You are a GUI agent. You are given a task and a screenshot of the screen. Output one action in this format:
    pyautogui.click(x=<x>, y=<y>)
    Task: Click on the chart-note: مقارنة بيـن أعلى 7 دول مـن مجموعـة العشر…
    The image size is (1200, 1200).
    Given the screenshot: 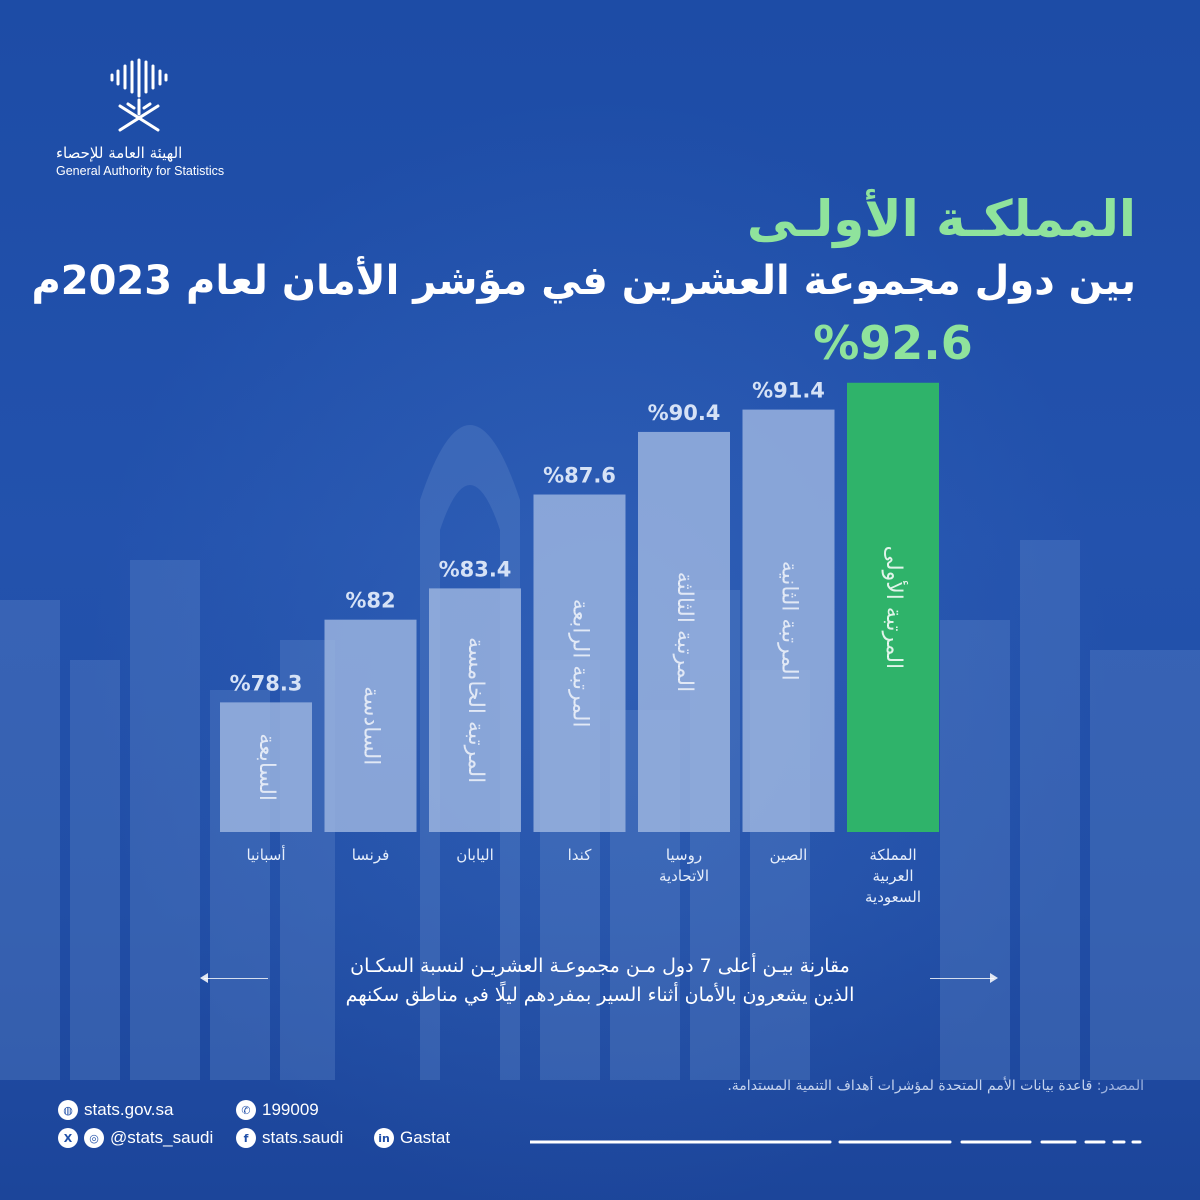 What is the action you would take?
    pyautogui.click(x=600, y=981)
    